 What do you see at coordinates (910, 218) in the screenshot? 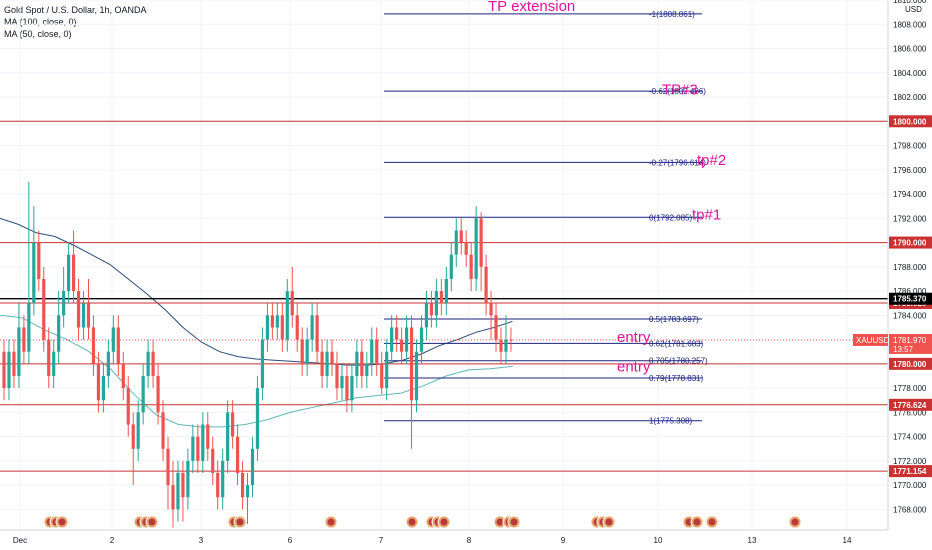
I see `price-tick-label: 1792.000` at bounding box center [910, 218].